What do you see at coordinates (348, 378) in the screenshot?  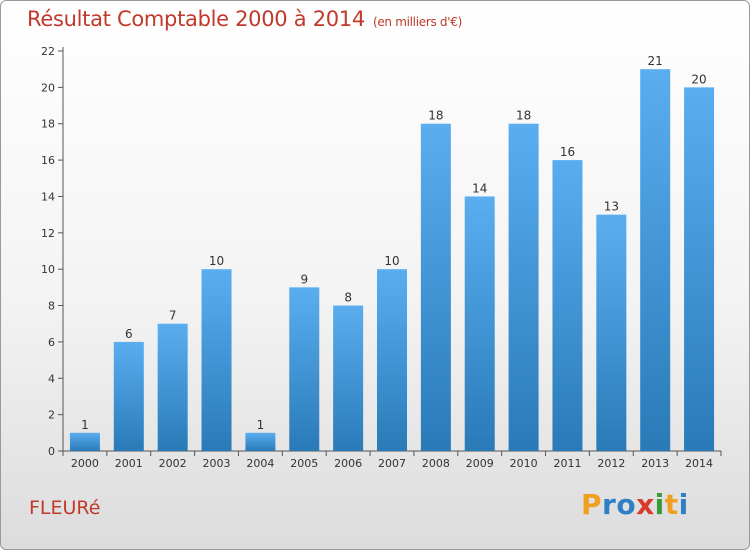 I see `bar-2006` at bounding box center [348, 378].